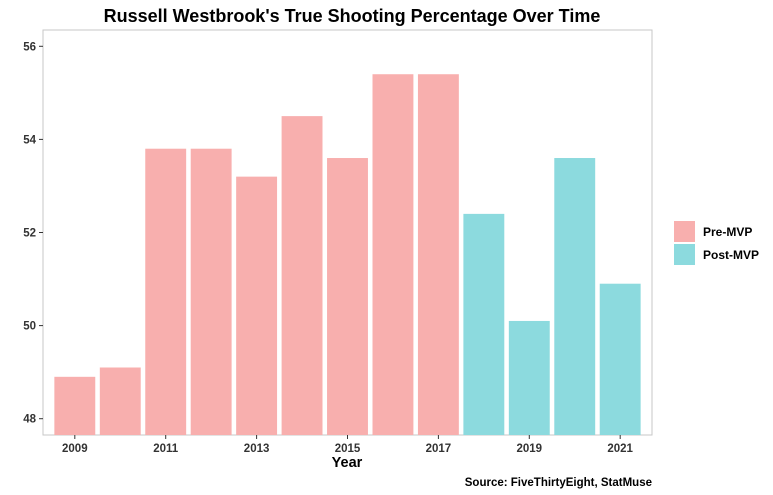 Image resolution: width=773 pixels, height=495 pixels. What do you see at coordinates (29, 140) in the screenshot?
I see `y-tick-label: 54` at bounding box center [29, 140].